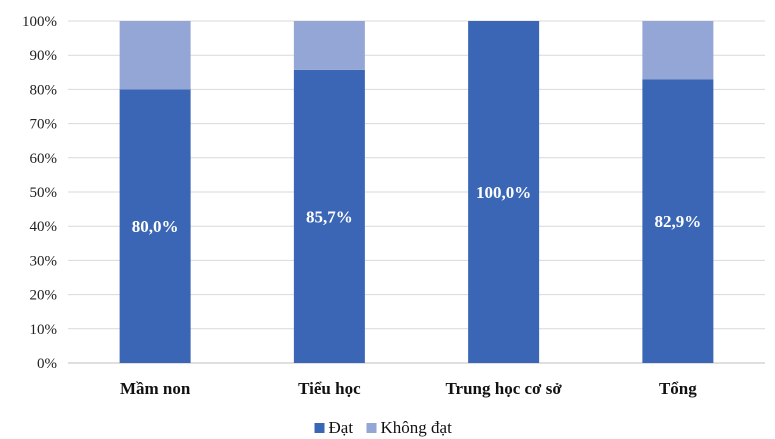 The image size is (775, 439). I want to click on legend-label: Không đạt, so click(417, 427).